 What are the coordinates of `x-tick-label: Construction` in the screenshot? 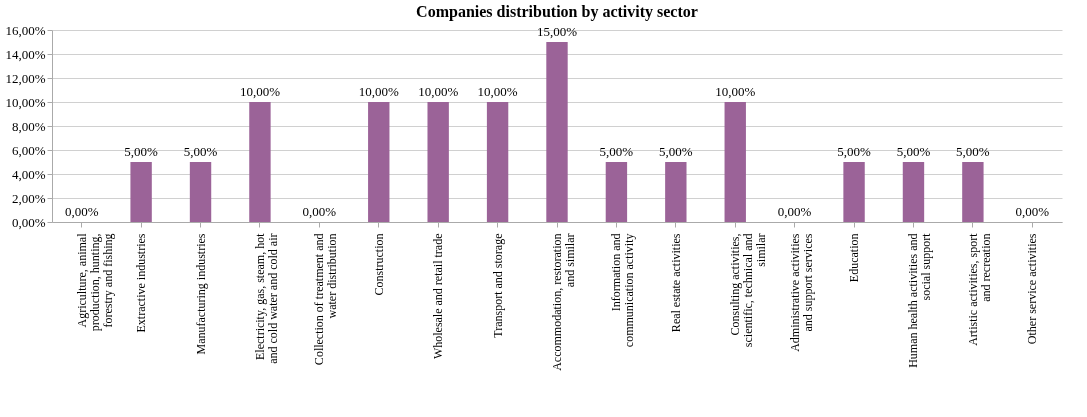 It's located at (378, 264).